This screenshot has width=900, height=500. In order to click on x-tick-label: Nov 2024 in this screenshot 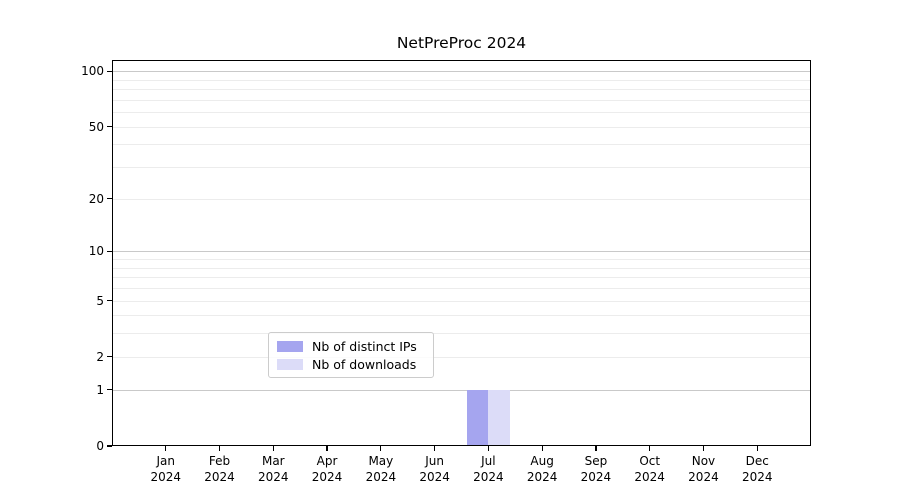, I will do `click(703, 469)`.